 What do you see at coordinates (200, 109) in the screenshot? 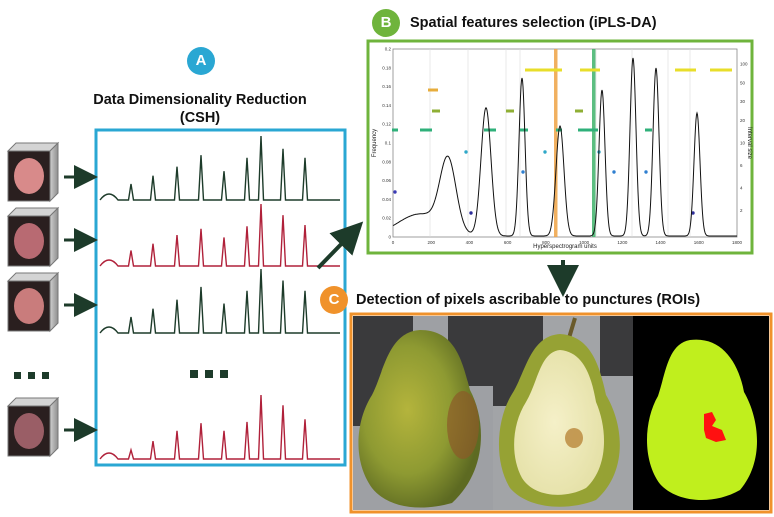
I see `panel-a-title: Data Dimensionality Reduction (CSH)` at bounding box center [200, 109].